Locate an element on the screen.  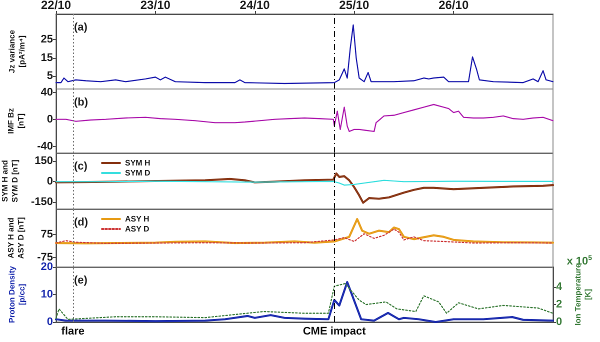
y2-tick-label: 4 is located at coordinates (559, 287).